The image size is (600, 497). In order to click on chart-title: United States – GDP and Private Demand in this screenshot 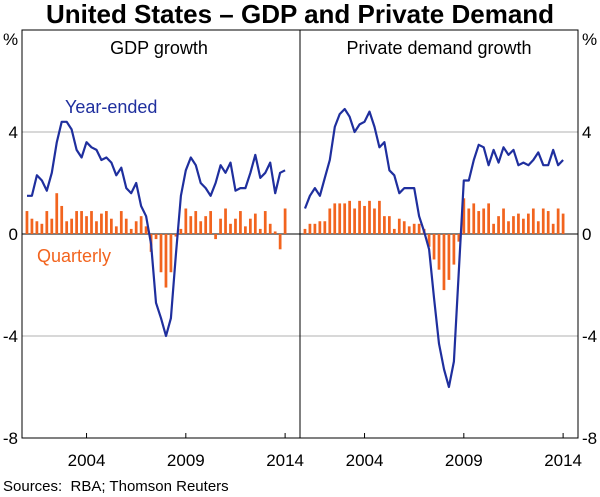, I will do `click(300, 14)`.